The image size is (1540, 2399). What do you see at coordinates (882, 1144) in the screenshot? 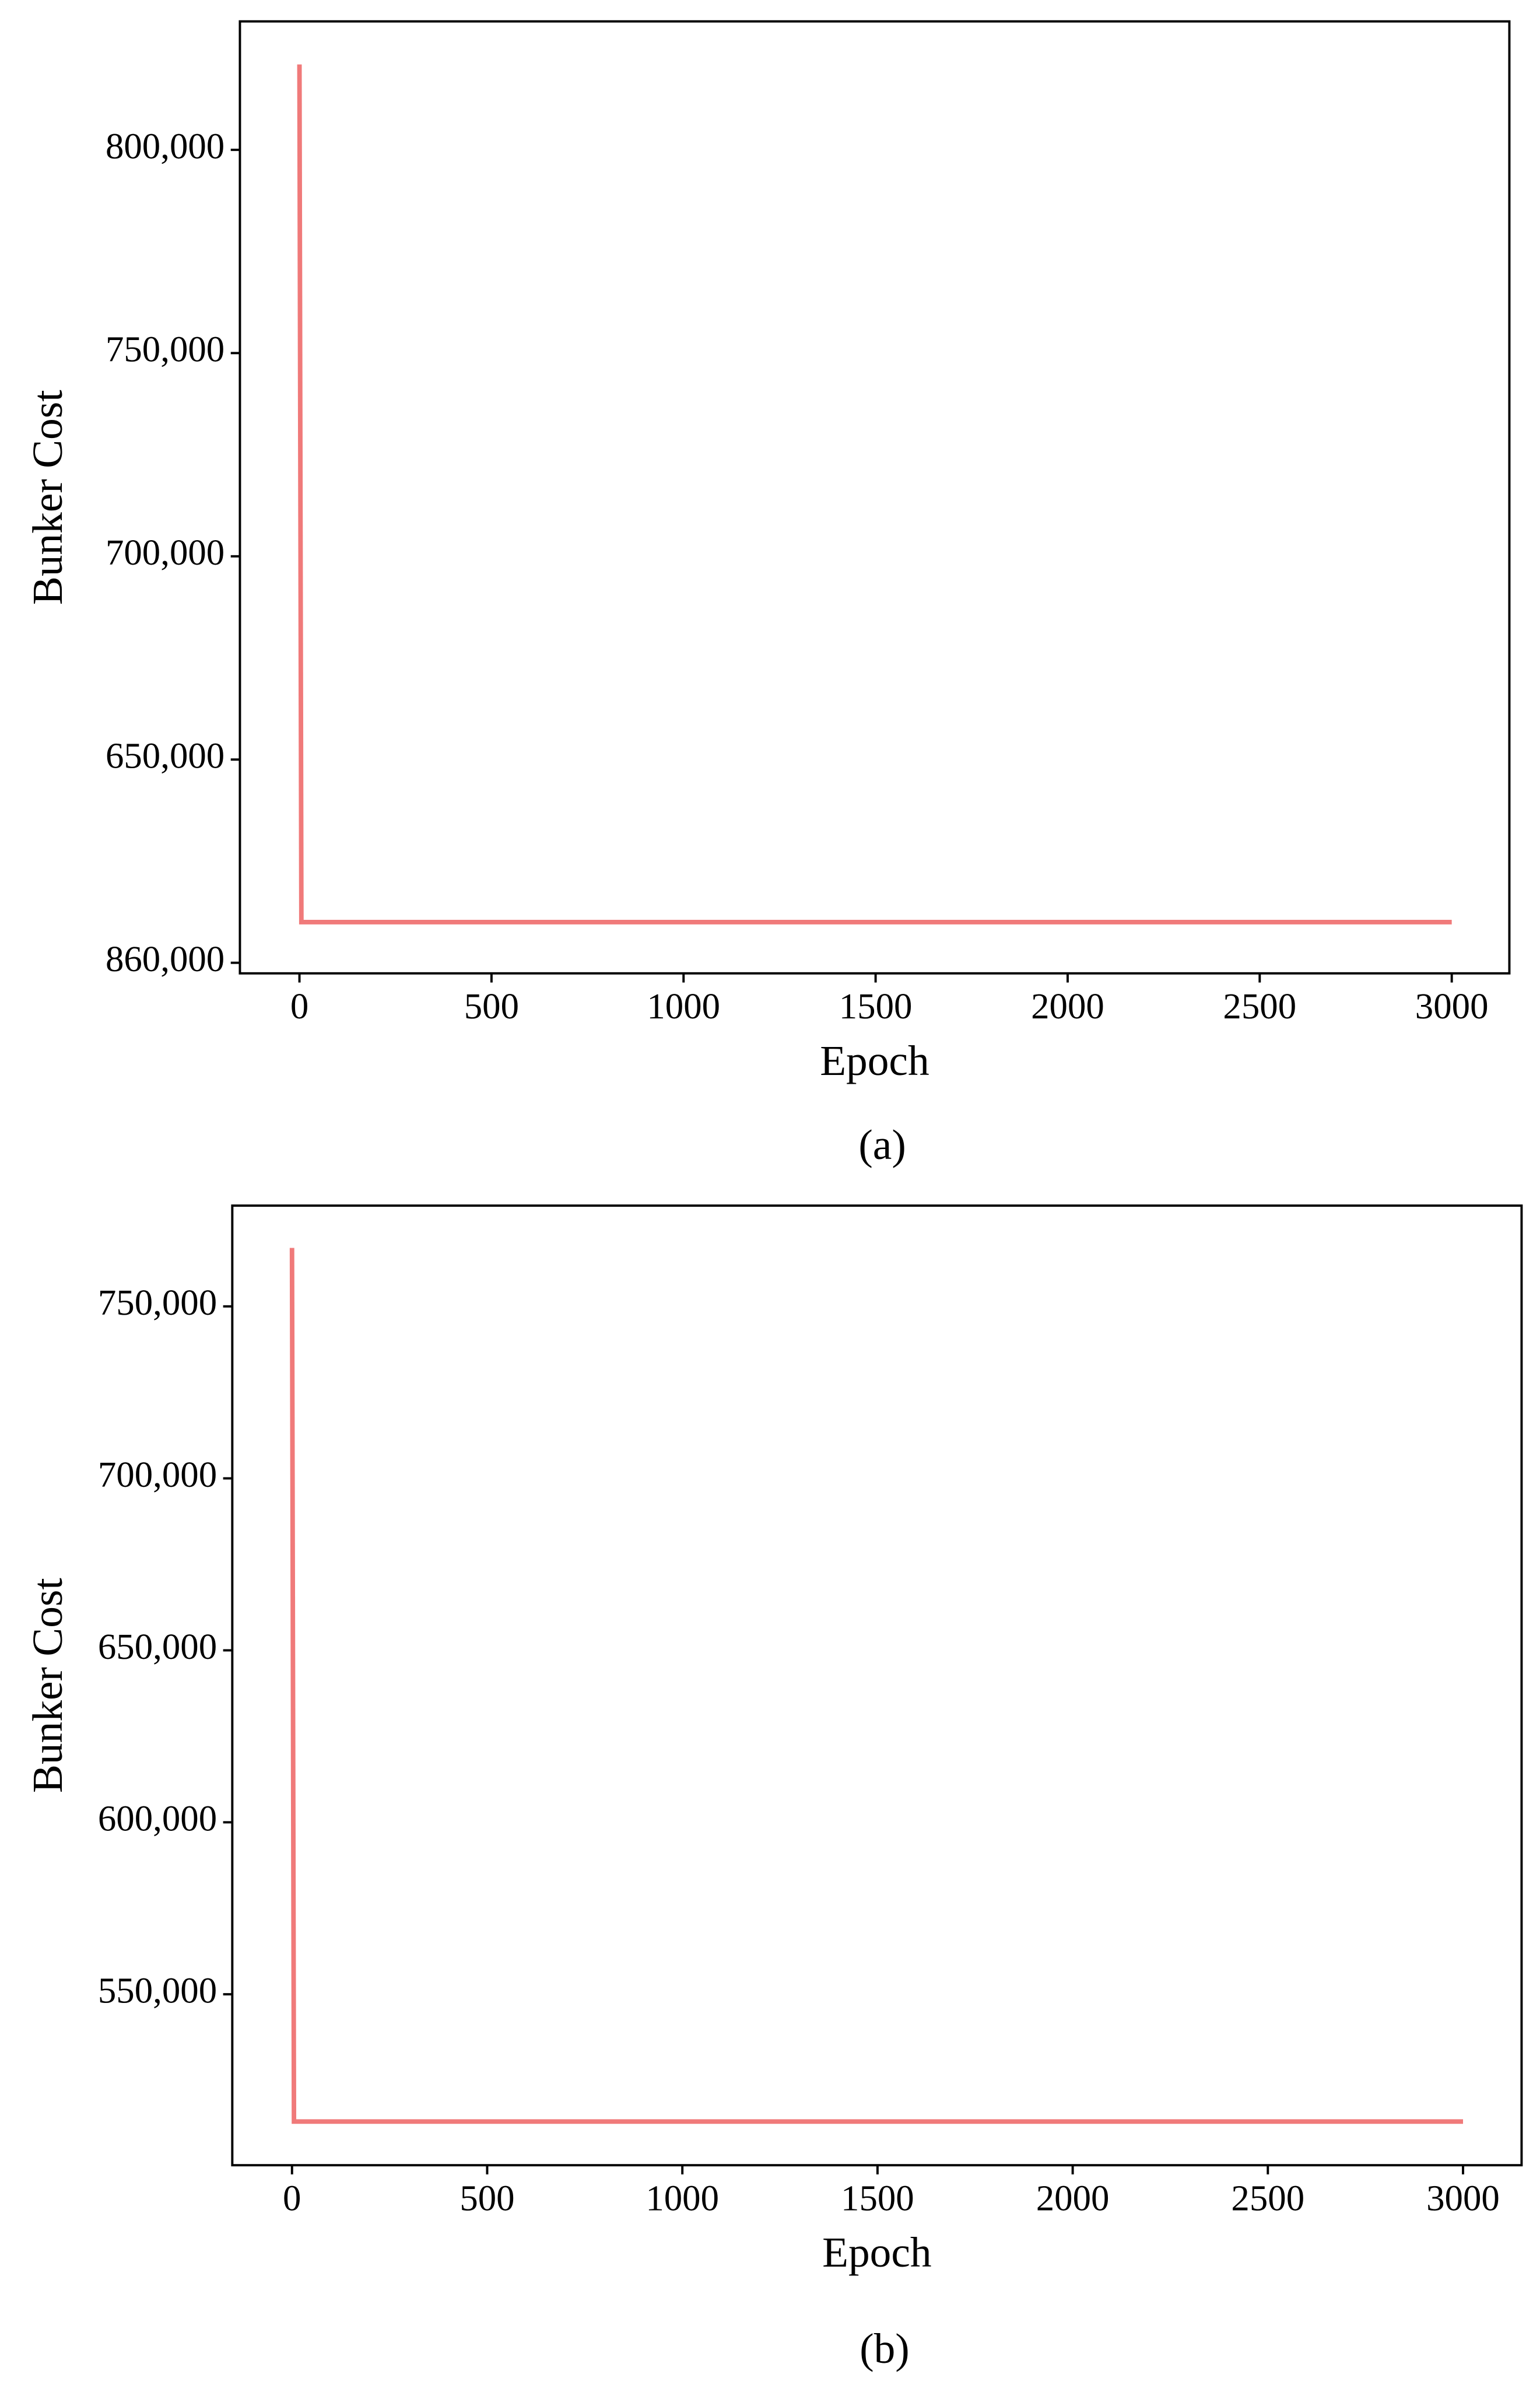
I see `caption: (a)` at bounding box center [882, 1144].